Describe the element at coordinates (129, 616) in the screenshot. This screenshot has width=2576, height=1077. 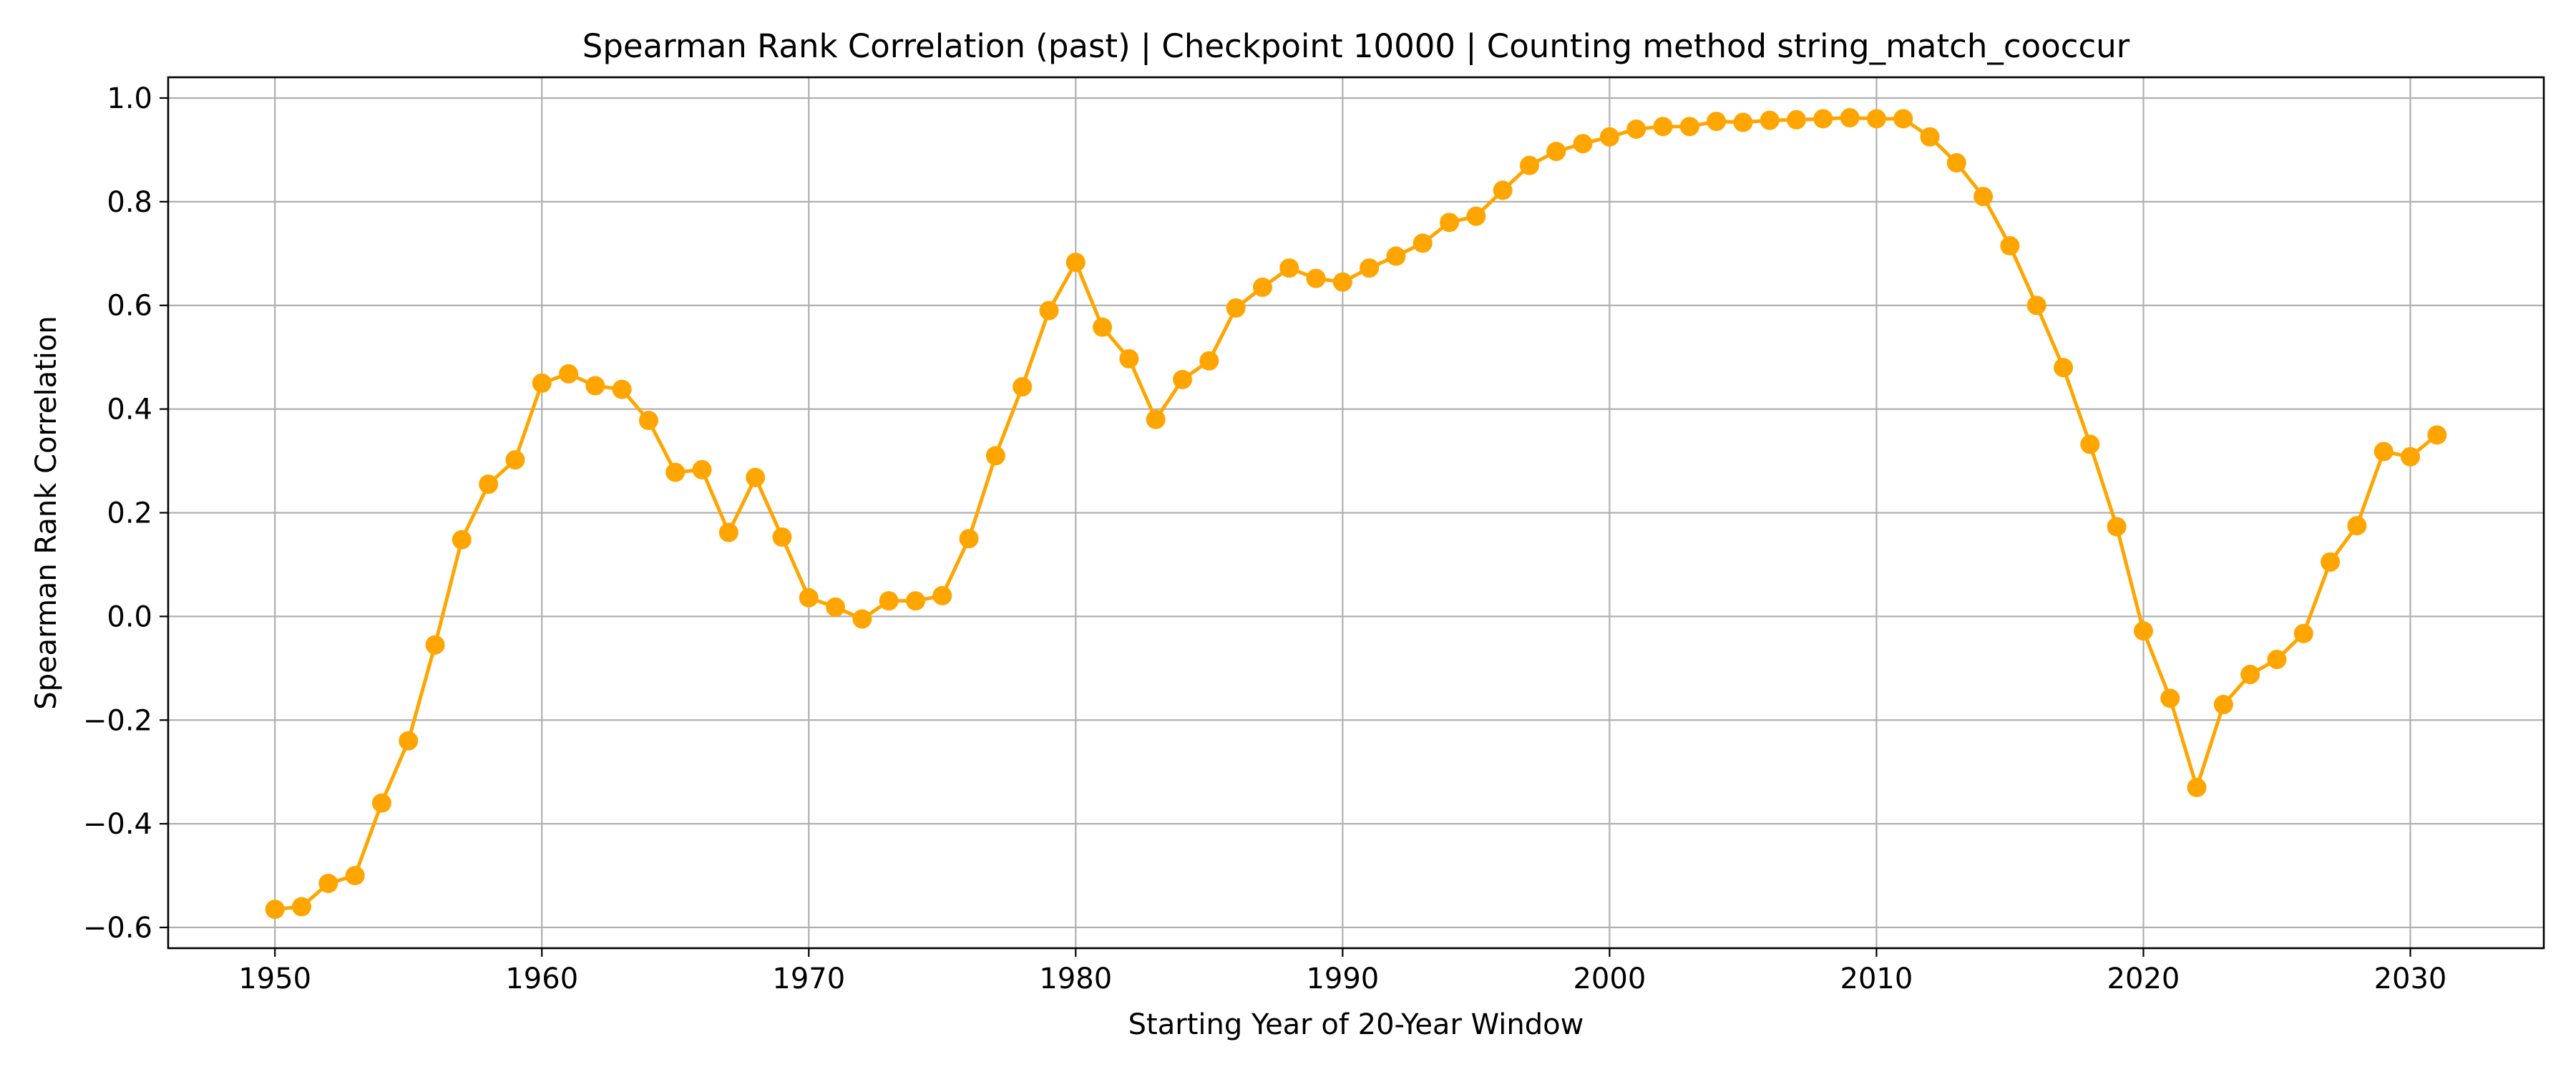
I see `y-tick-label: 0.0` at that location.